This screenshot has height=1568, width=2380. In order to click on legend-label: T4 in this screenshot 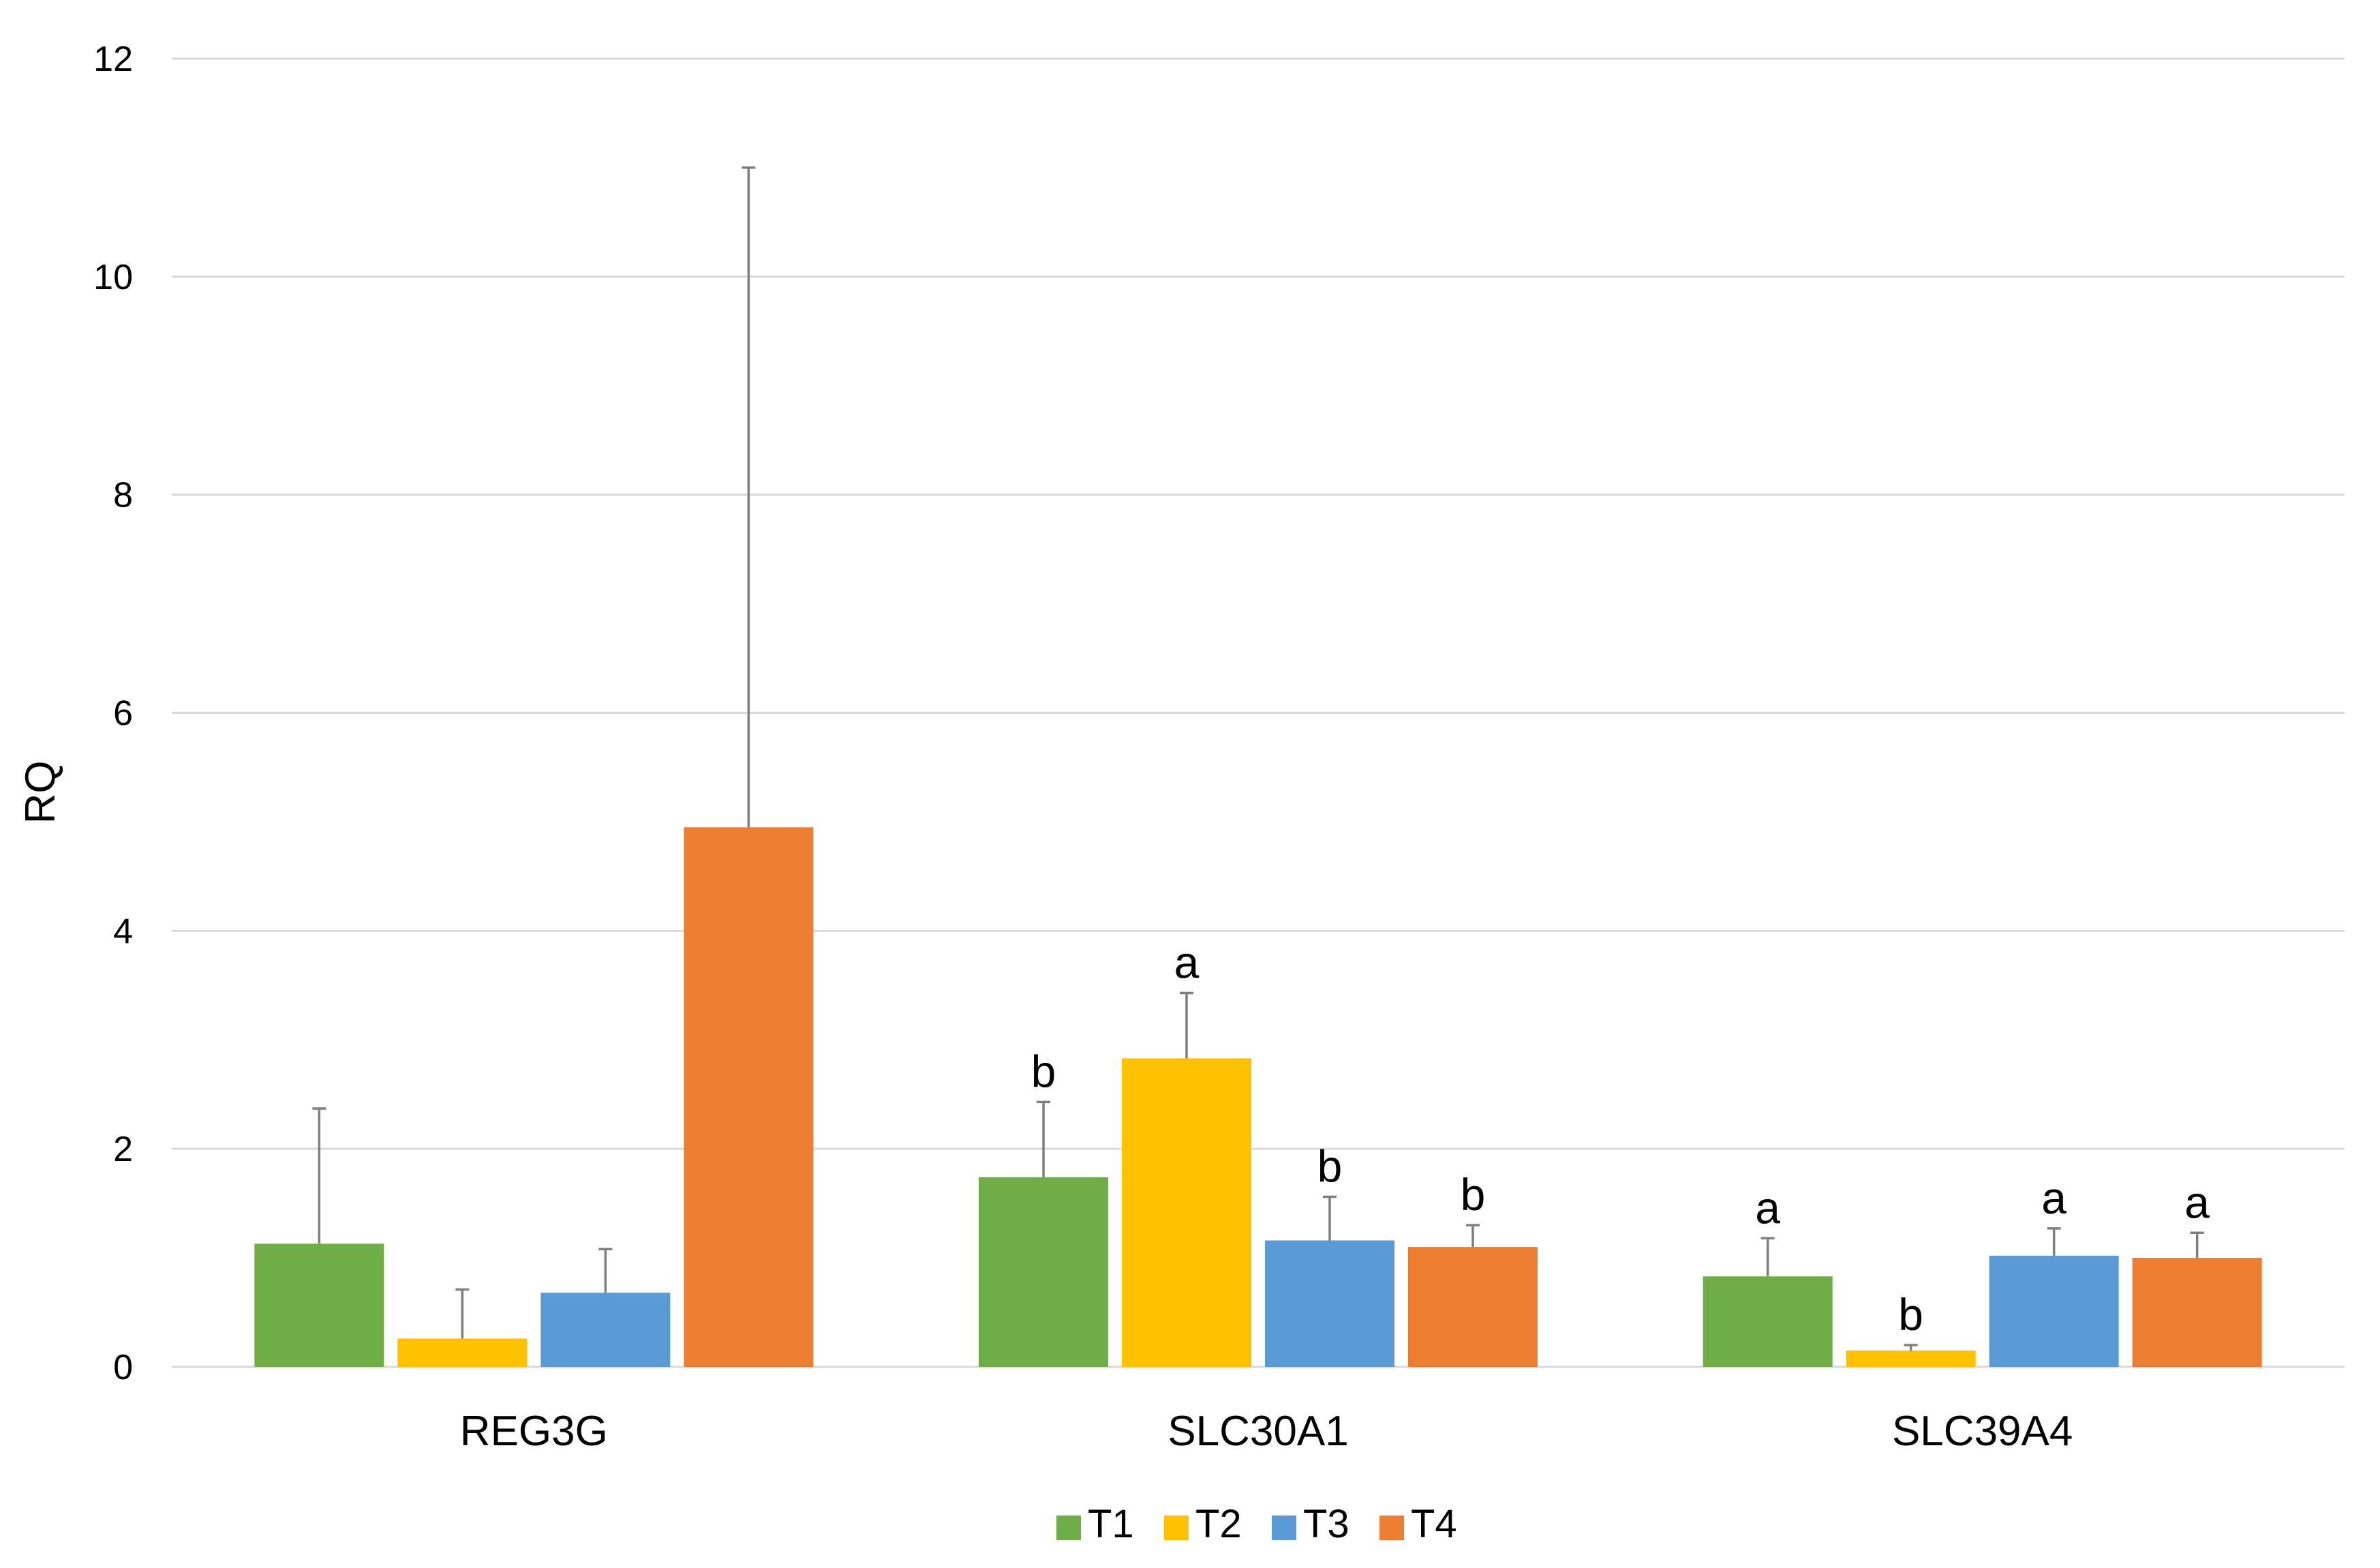, I will do `click(1434, 1524)`.